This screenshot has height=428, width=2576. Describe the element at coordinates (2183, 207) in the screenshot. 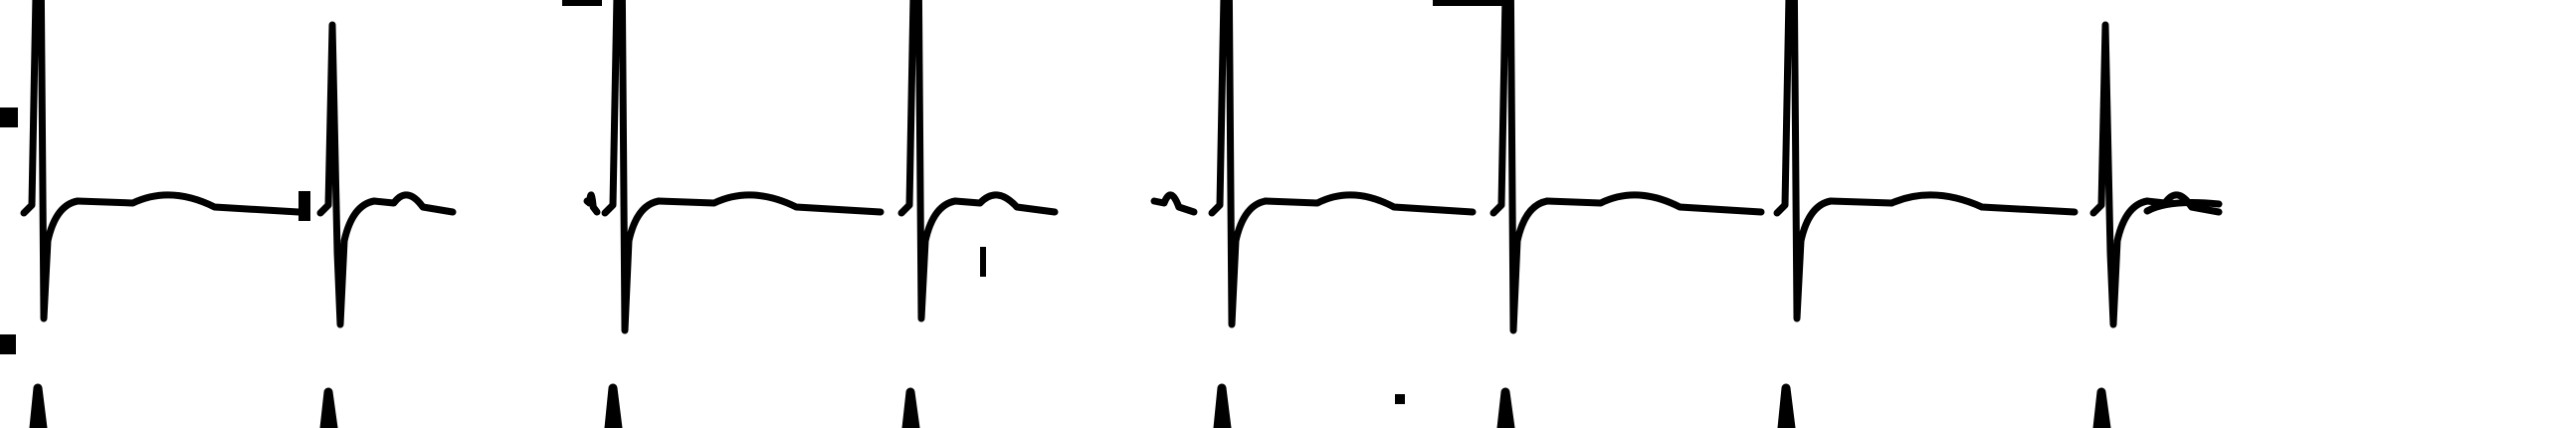

I see `baseline-tail` at that location.